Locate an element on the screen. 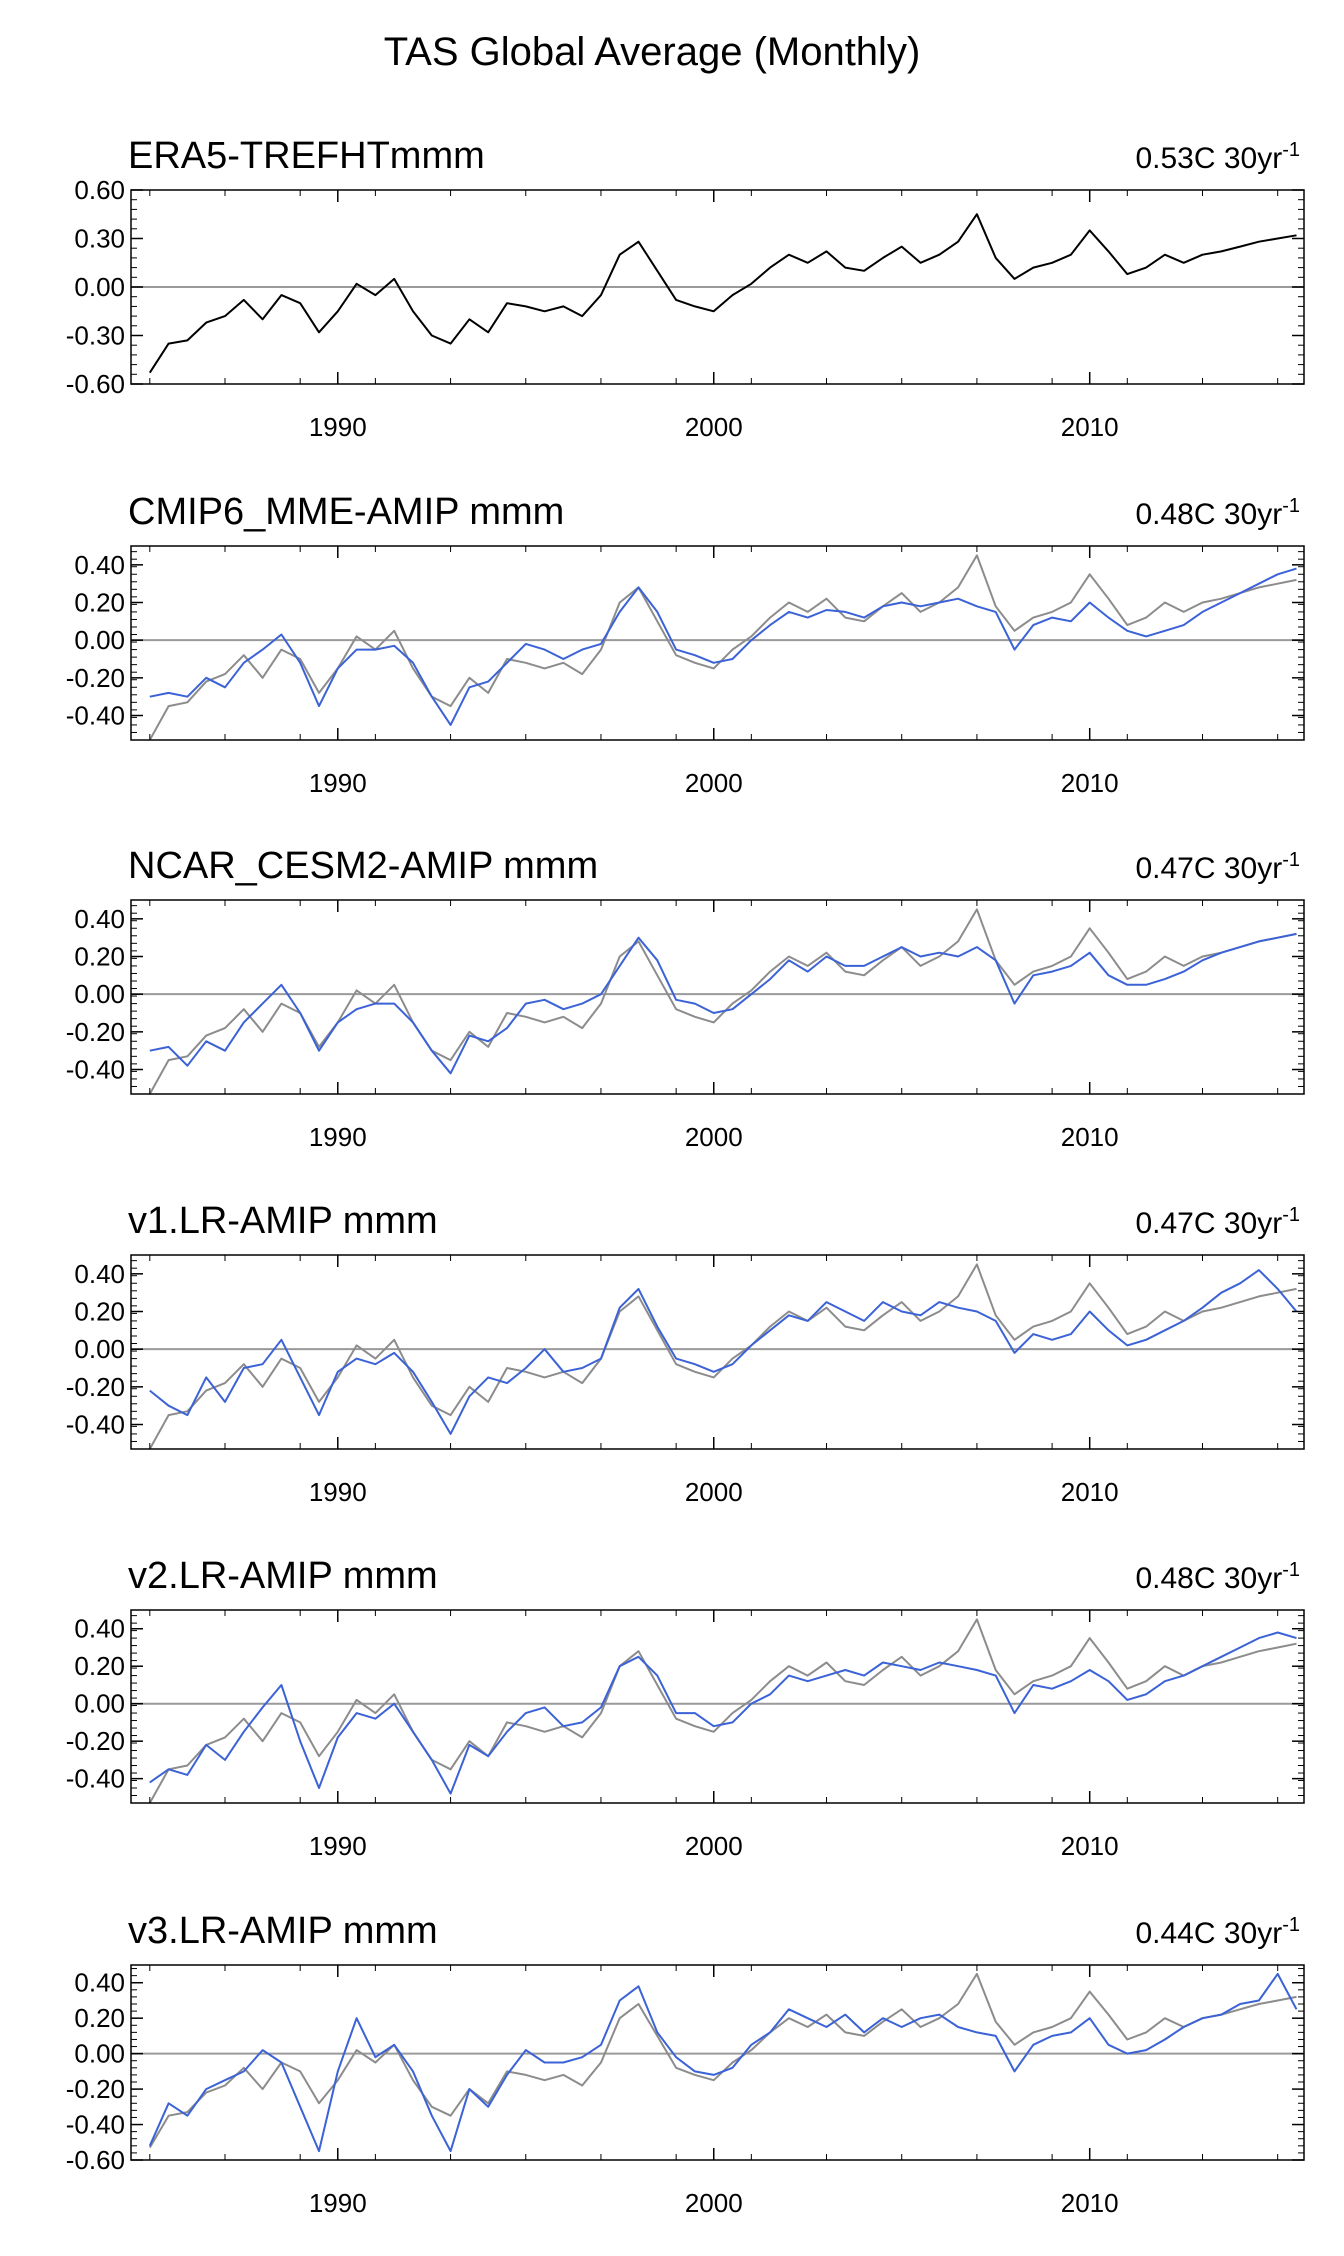  trend-value: 0.53C 30yr is located at coordinates (1208, 158).